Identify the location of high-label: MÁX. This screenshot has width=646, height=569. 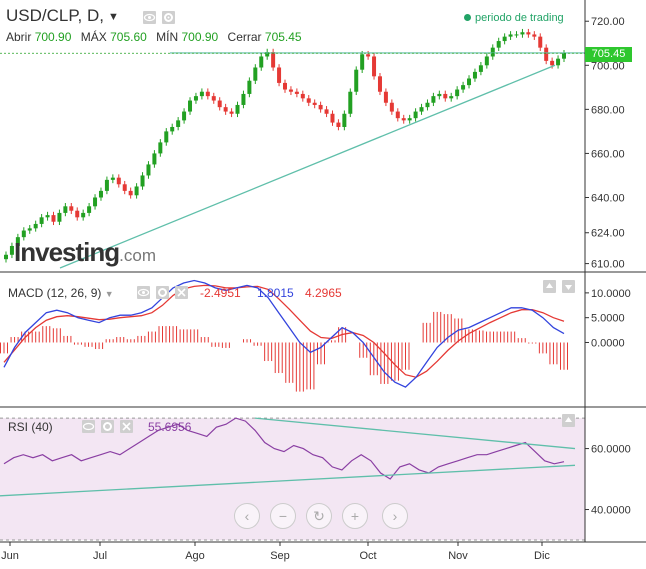
(93, 37).